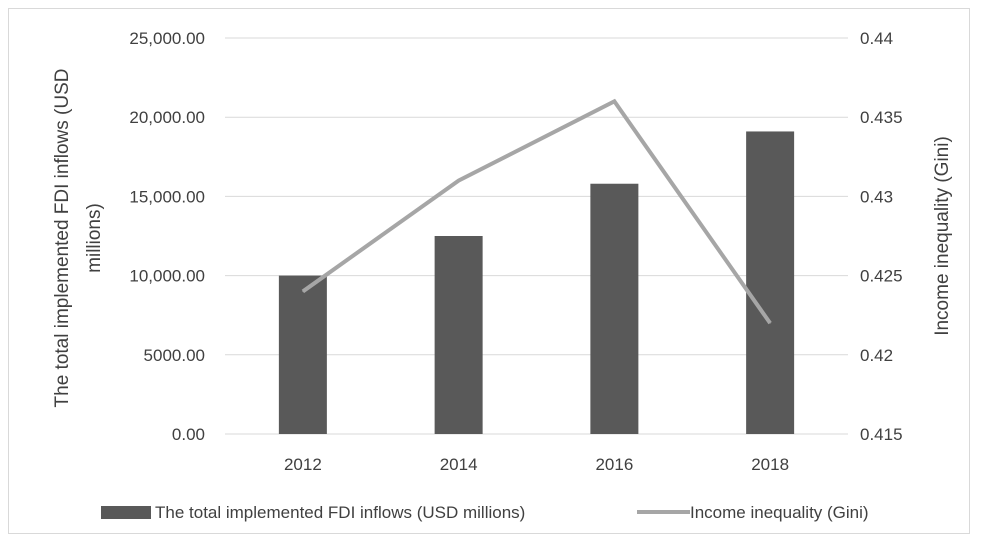  I want to click on right-axis-tick-label: 0.415, so click(881, 434).